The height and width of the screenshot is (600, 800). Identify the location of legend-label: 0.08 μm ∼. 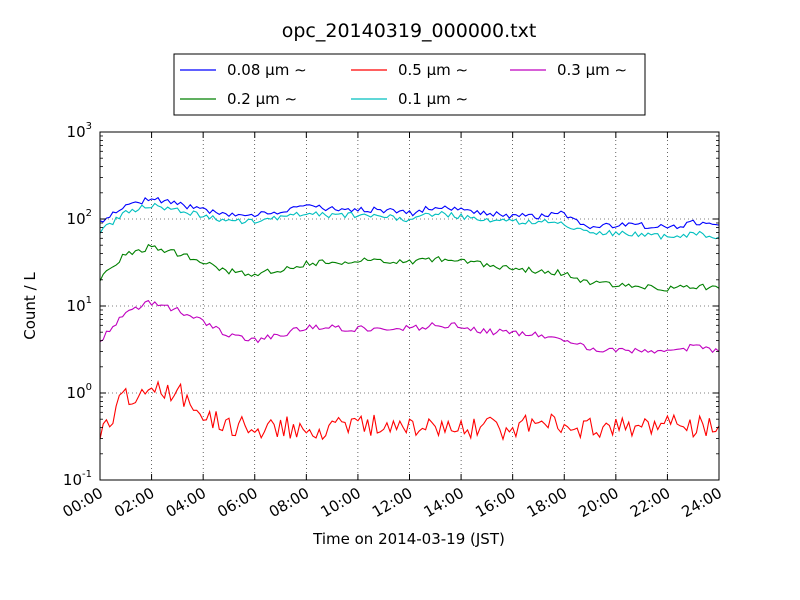
(267, 70).